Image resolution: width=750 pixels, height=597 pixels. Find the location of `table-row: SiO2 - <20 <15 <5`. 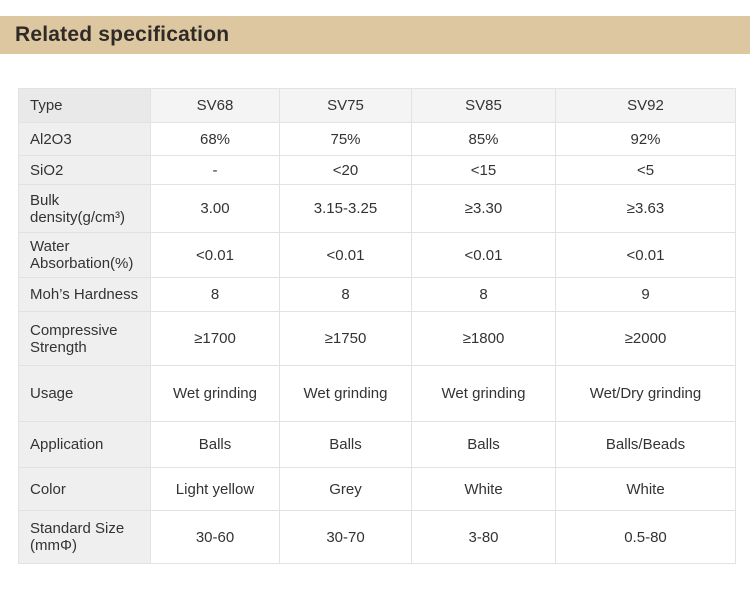

table-row: SiO2 - <20 <15 <5 is located at coordinates (377, 170).